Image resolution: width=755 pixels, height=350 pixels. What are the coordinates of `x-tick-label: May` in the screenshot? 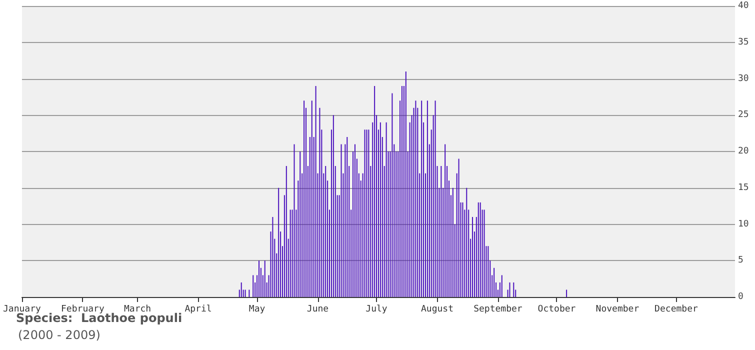 It's located at (257, 309).